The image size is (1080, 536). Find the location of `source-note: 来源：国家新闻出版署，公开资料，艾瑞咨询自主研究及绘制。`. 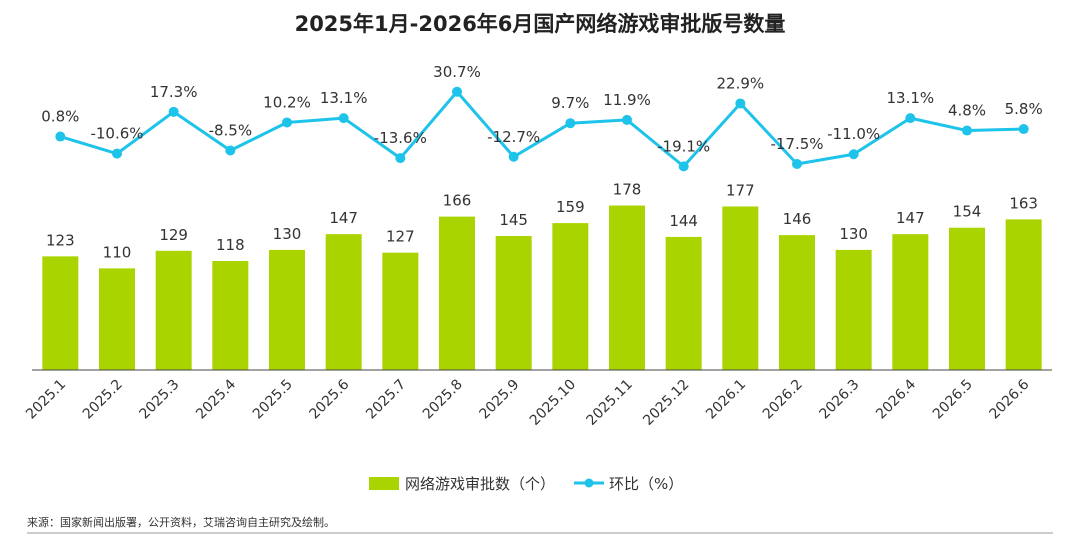

source-note: 来源：国家新闻出版署，公开资料，艾瑞咨询自主研究及绘制。 is located at coordinates (181, 522).